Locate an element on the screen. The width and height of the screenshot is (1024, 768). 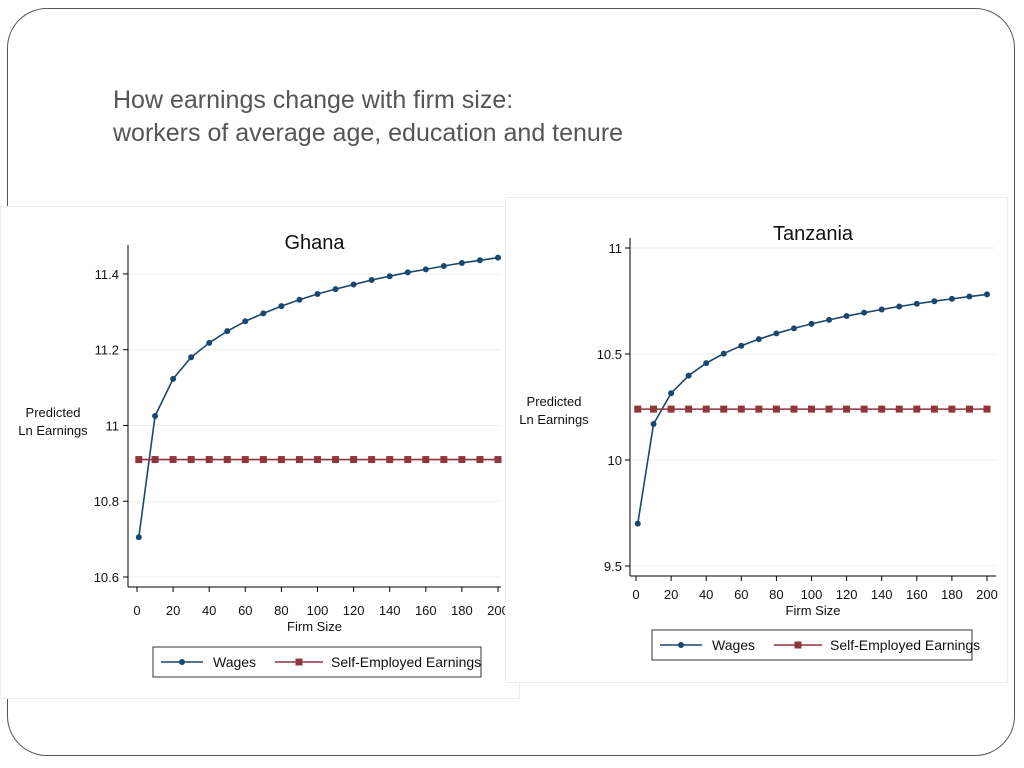
x-tick-label: 120 is located at coordinates (354, 610).